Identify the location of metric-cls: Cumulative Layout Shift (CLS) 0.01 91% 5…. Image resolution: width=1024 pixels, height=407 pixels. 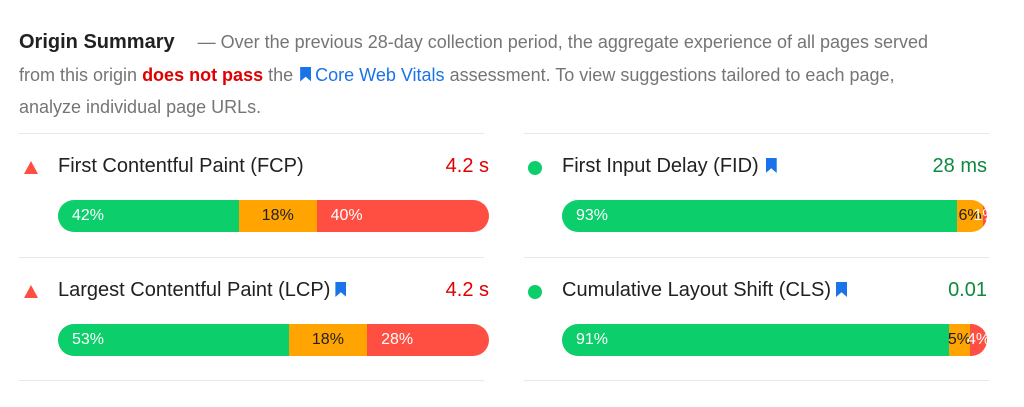
(757, 317).